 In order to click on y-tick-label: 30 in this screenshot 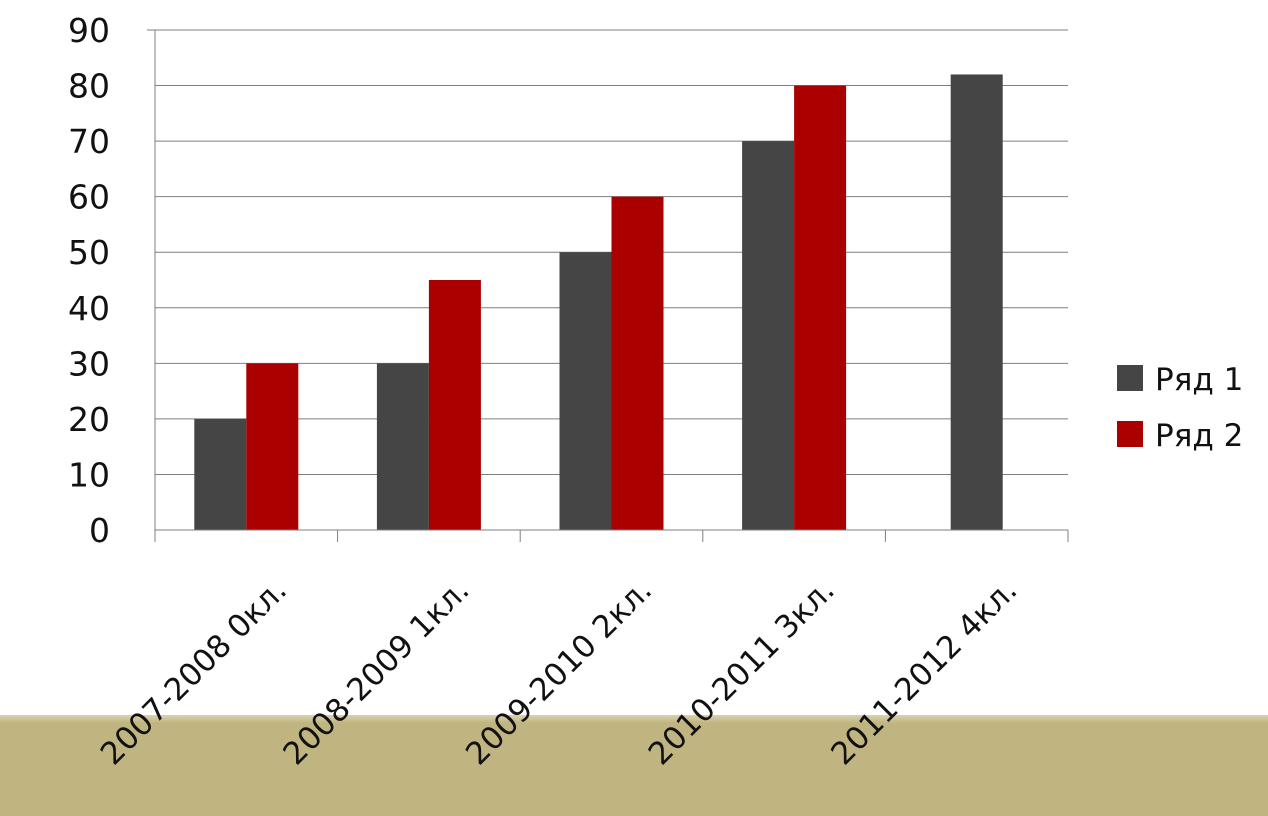, I will do `click(89, 363)`.